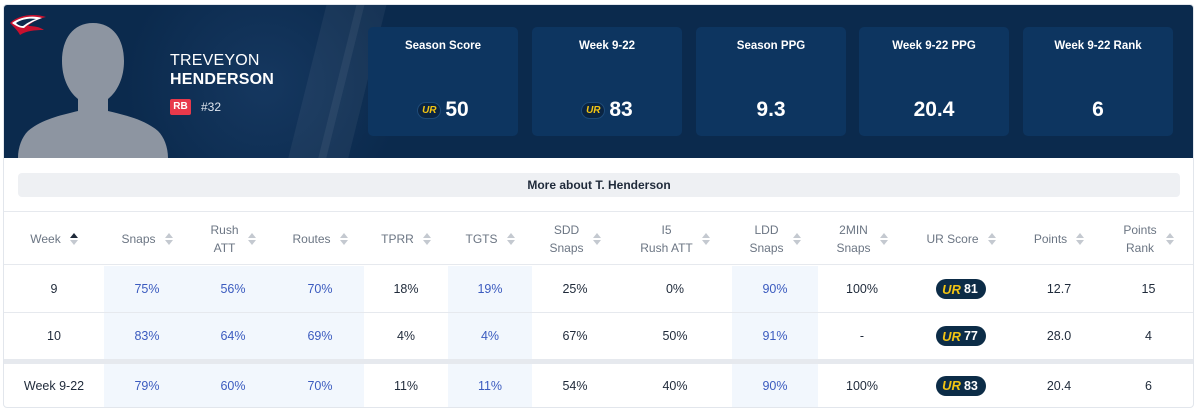  I want to click on cell-i5-rush-att: 0%, so click(675, 289).